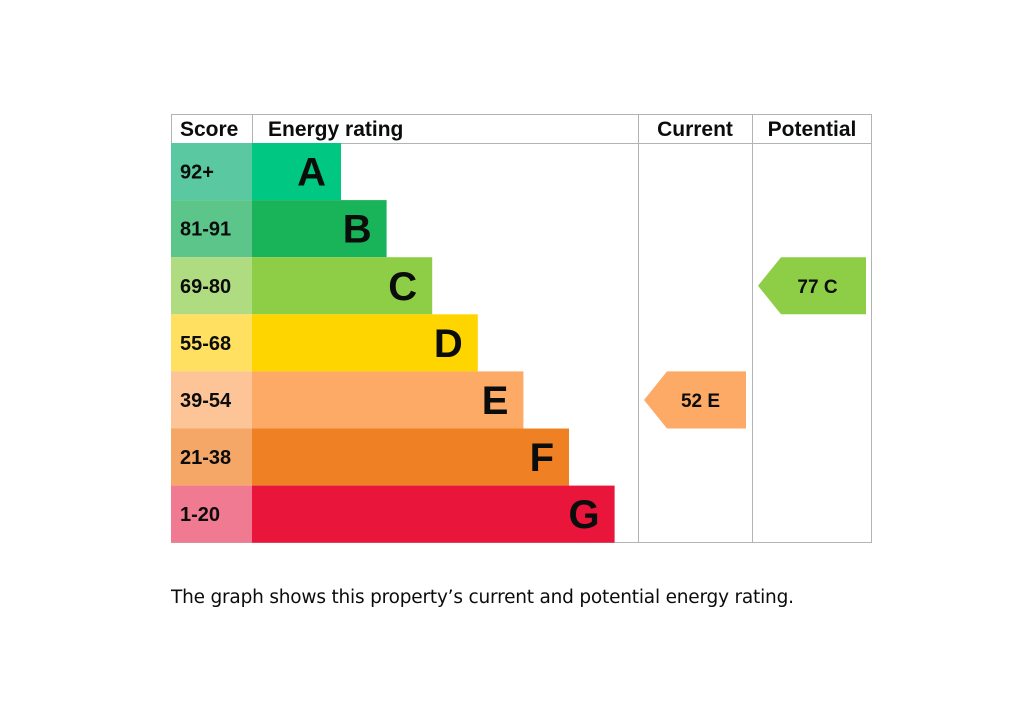 This screenshot has height=724, width=1024. What do you see at coordinates (357, 230) in the screenshot?
I see `band-letter: B` at bounding box center [357, 230].